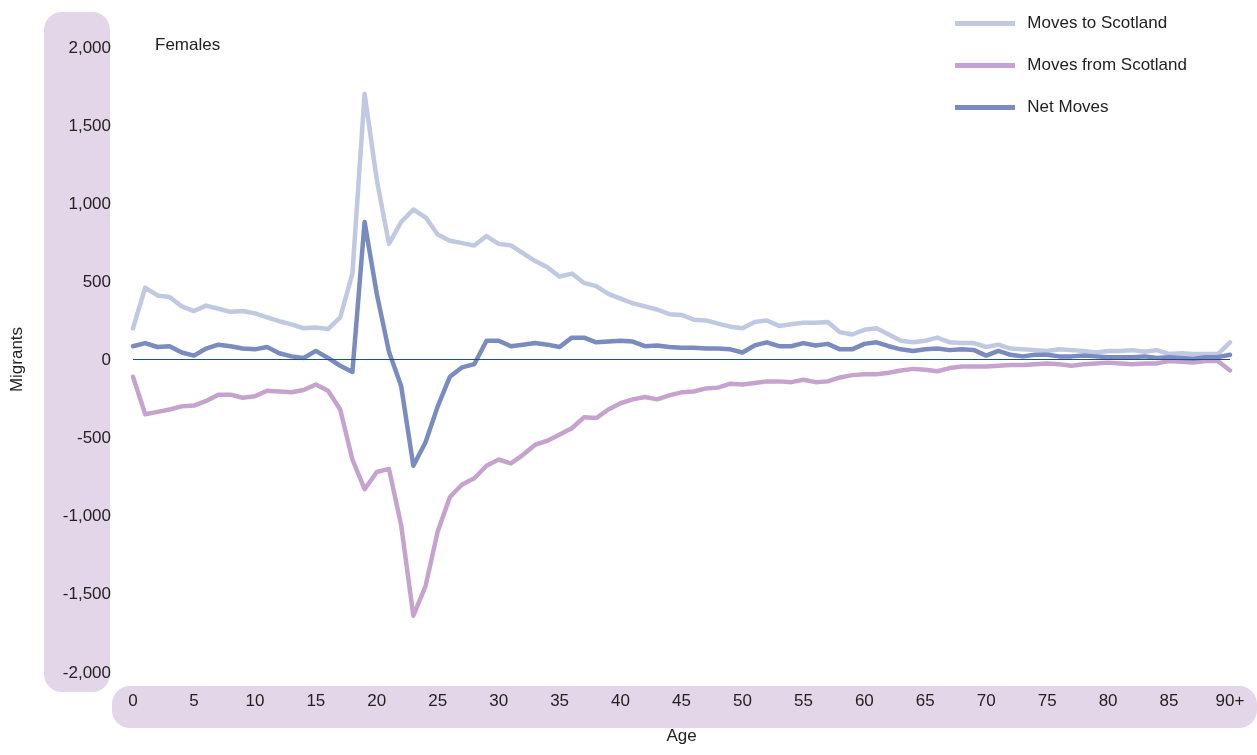  Describe the element at coordinates (133, 700) in the screenshot. I see `x-tick-label: 0` at that location.